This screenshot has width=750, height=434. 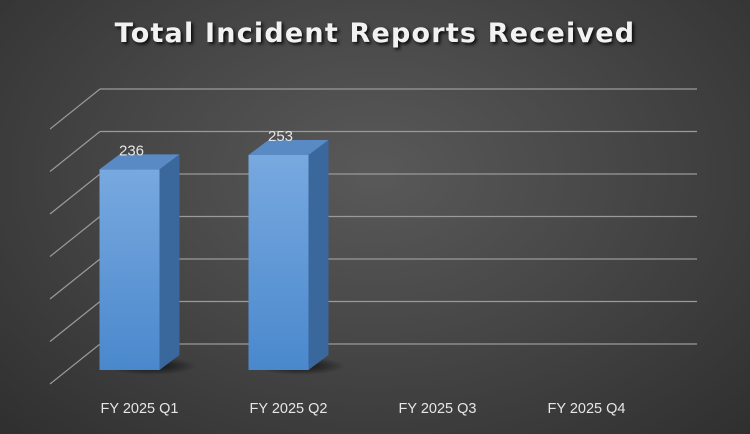 What do you see at coordinates (289, 409) in the screenshot?
I see `x-tick-label: FY 2025 Q2` at bounding box center [289, 409].